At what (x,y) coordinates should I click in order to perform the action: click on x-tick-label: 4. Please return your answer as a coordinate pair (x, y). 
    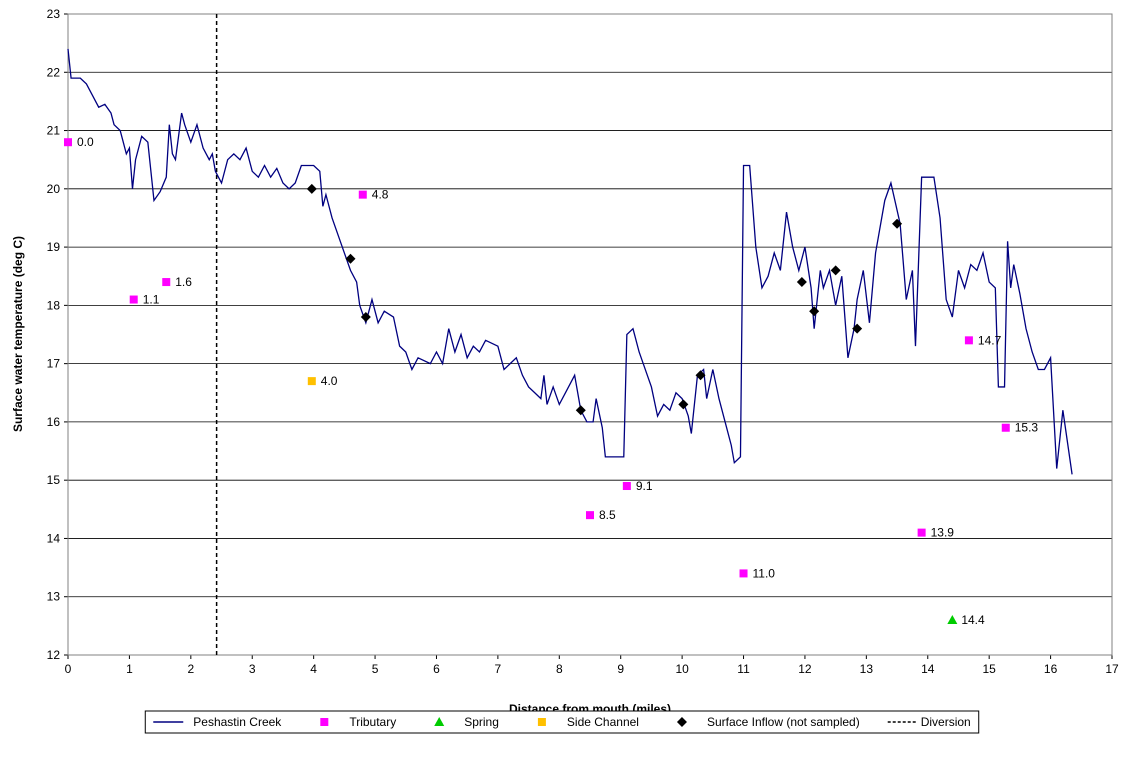
    Looking at the image, I should click on (313, 669).